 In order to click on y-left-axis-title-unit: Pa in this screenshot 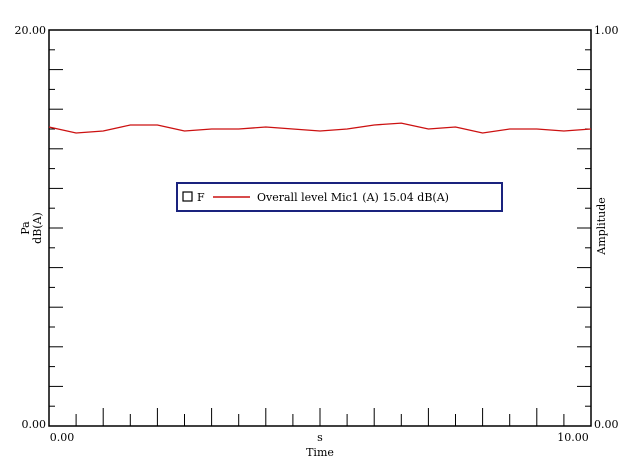, I will do `click(25, 228)`.